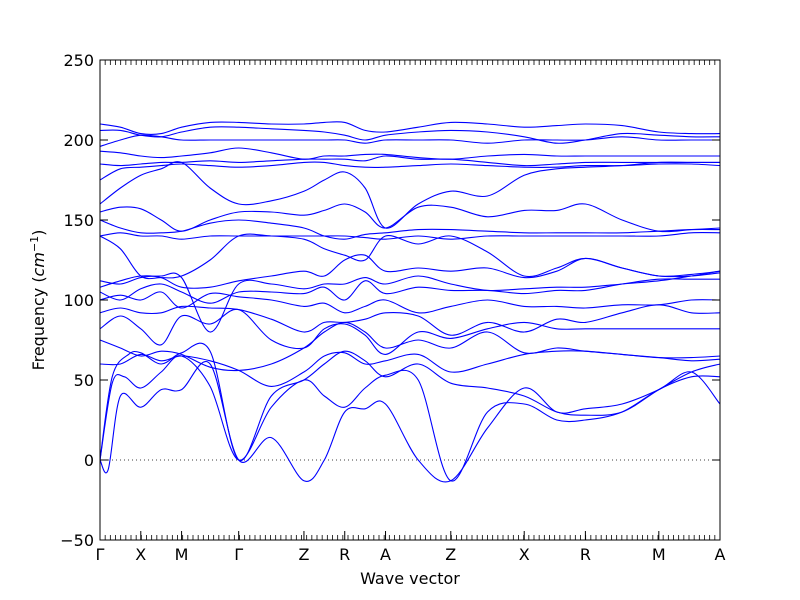  What do you see at coordinates (77, 540) in the screenshot?
I see `y-tick-label: −50` at bounding box center [77, 540].